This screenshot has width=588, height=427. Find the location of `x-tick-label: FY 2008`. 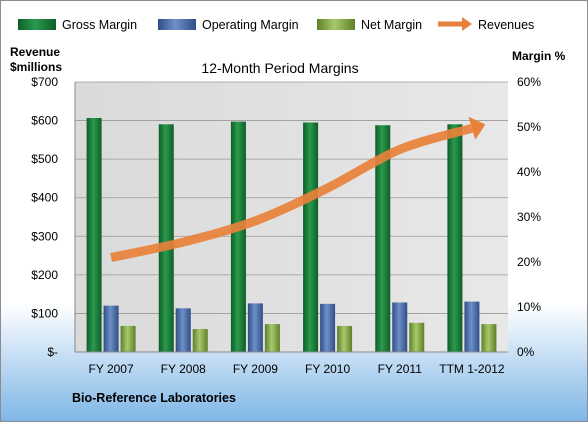

x-tick-label: FY 2008 is located at coordinates (183, 369).